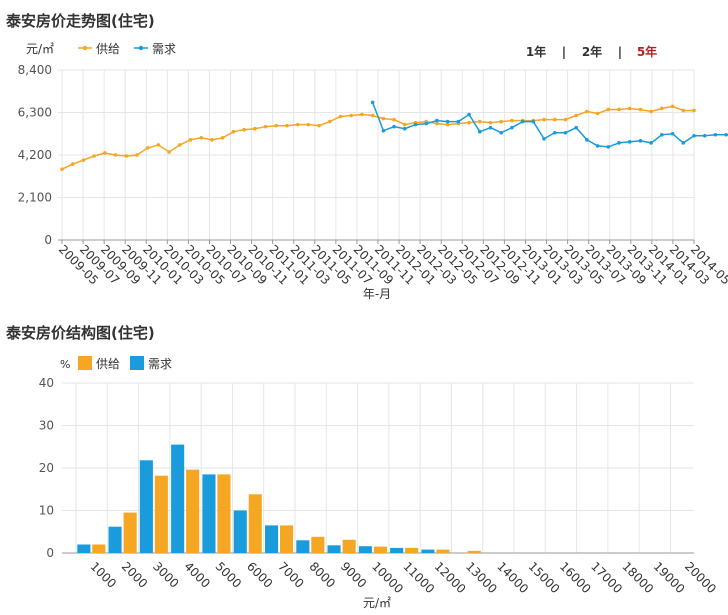 This screenshot has width=728, height=615. What do you see at coordinates (151, 363) in the screenshot?
I see `structure-legend-item-demand: 需求` at bounding box center [151, 363].